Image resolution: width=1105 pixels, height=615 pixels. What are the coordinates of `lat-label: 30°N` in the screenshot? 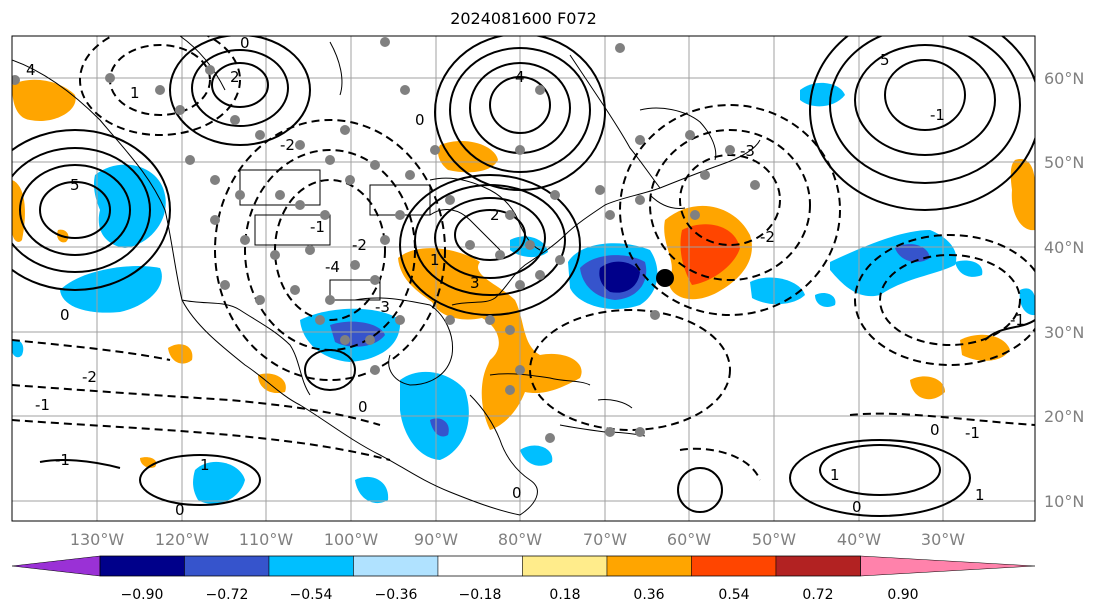 It's located at (1064, 332).